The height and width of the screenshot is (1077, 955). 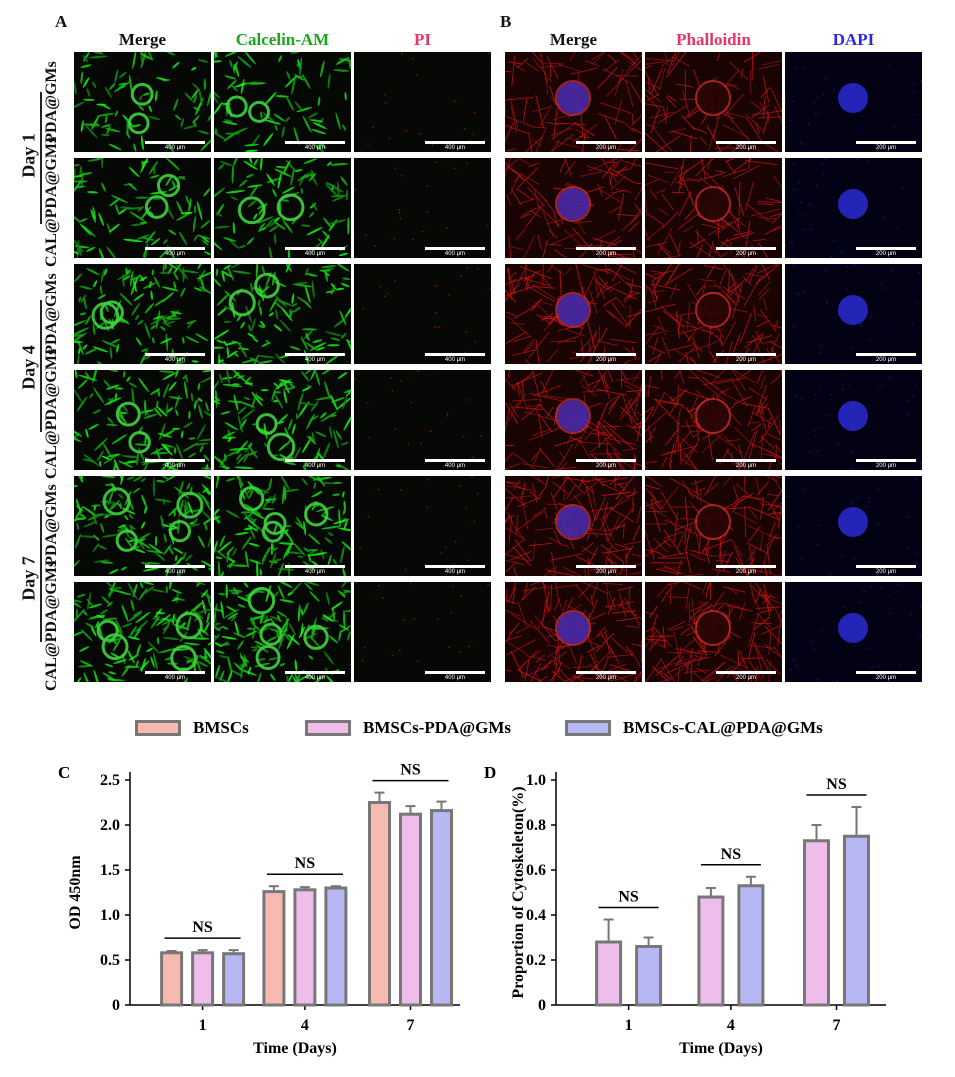 I want to click on y-axis-label: Proportion of Cytoskeleton(%), so click(x=518, y=892).